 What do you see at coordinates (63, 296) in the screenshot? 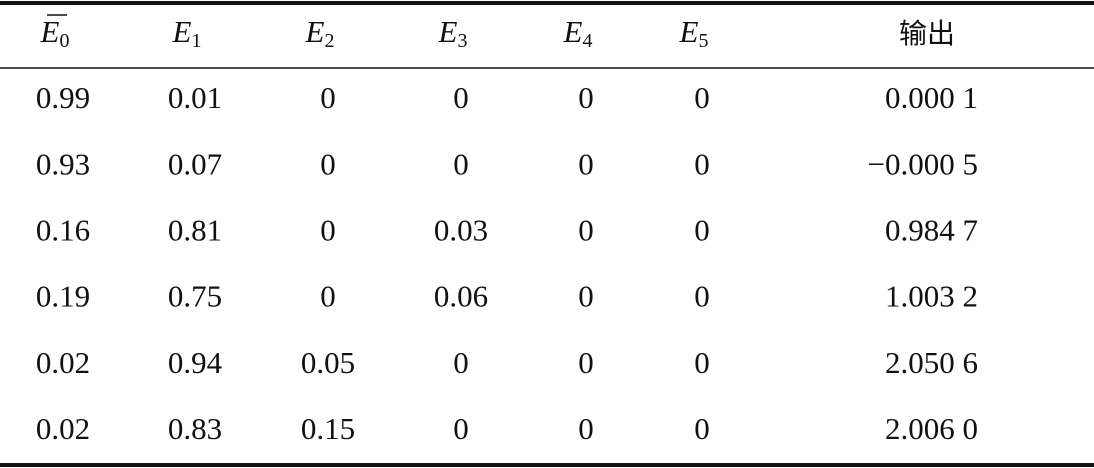
I see `cell: 0.19` at bounding box center [63, 296].